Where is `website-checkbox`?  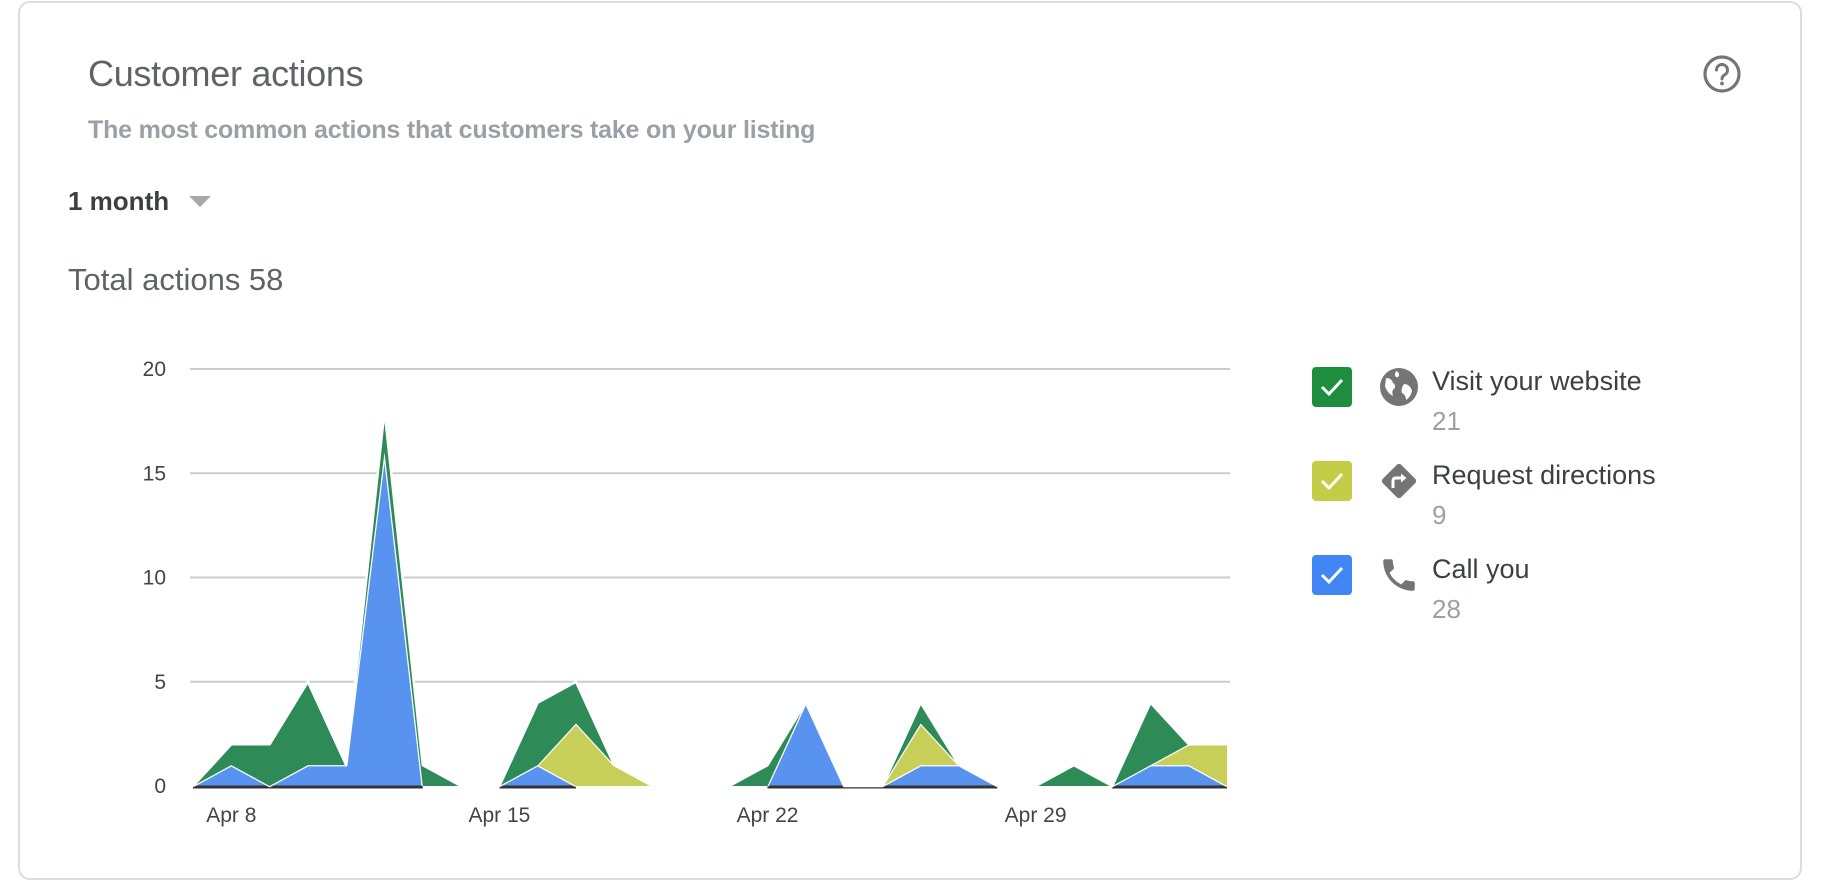 website-checkbox is located at coordinates (1332, 387).